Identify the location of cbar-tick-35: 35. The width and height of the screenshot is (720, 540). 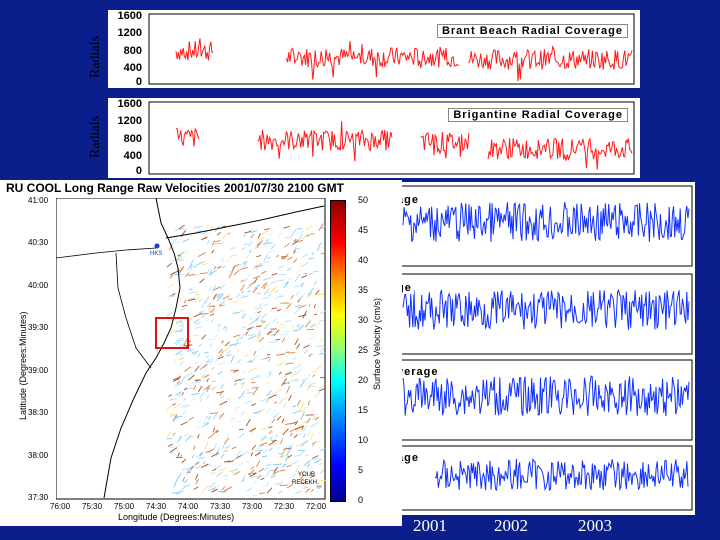
(363, 290).